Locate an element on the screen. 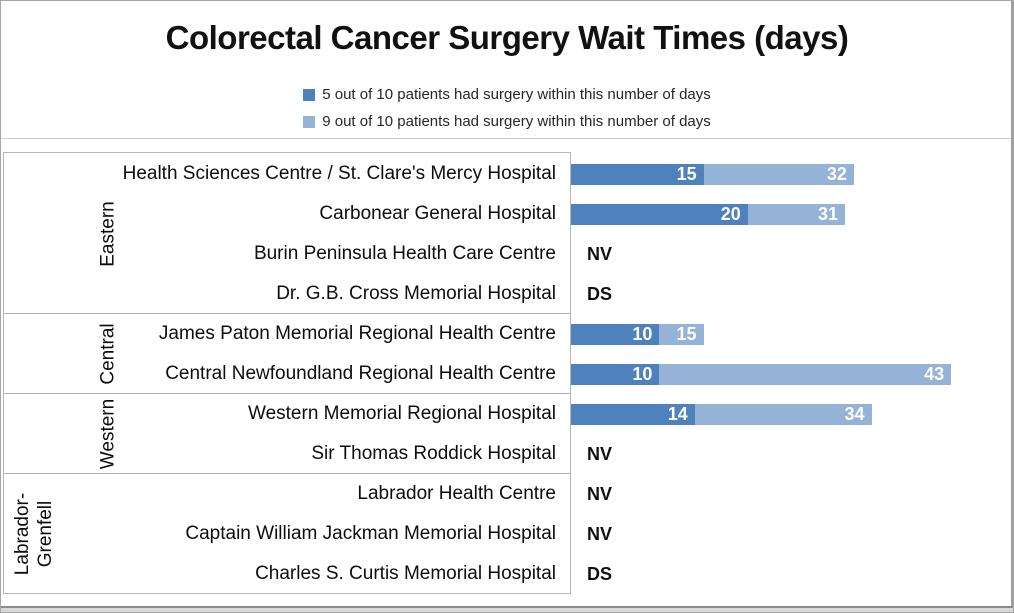  hospital-label: Labrador Health Centre is located at coordinates (456, 493).